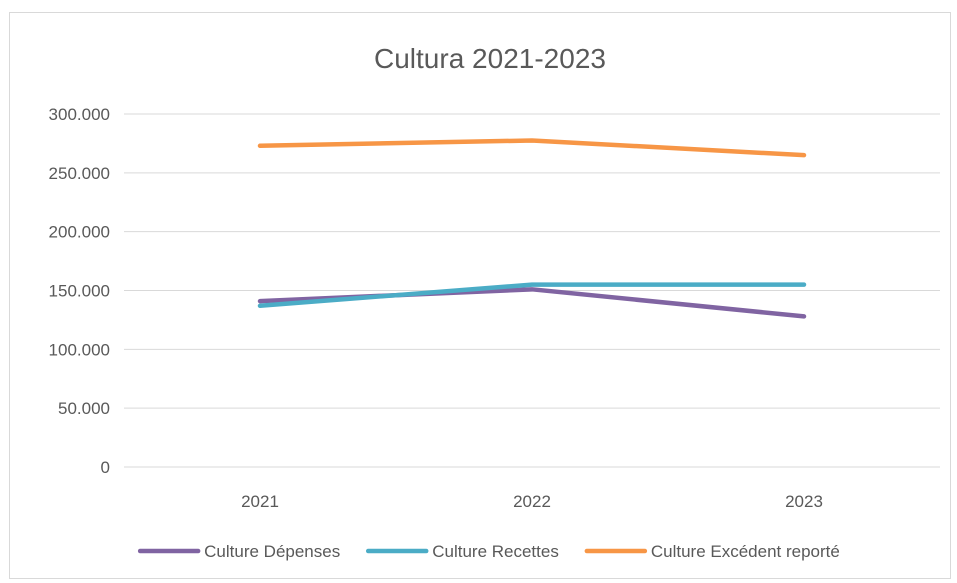  I want to click on legend-item: Culture Dépenses, so click(238, 551).